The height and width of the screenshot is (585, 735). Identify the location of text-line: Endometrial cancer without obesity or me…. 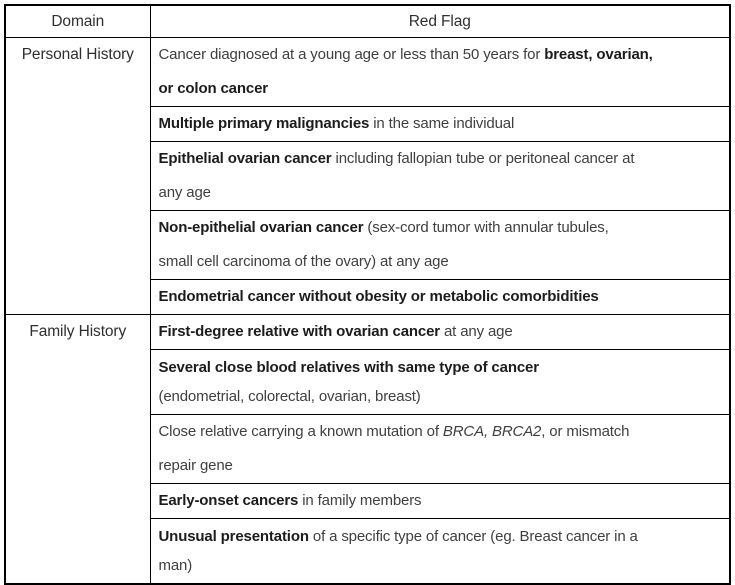
(440, 297).